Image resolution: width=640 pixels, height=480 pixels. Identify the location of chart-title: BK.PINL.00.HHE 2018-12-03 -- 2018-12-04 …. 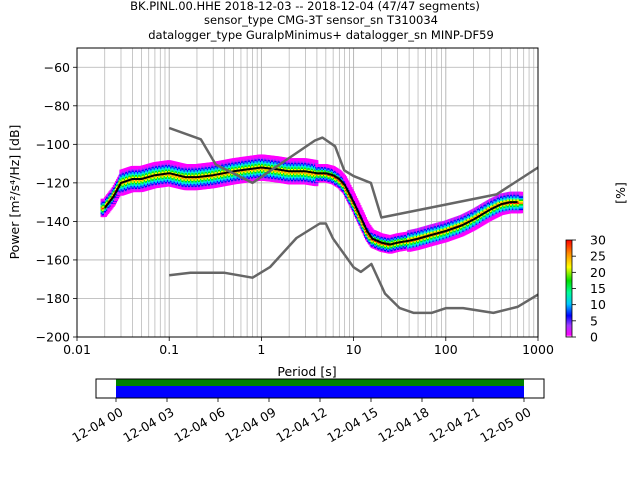
(312, 21).